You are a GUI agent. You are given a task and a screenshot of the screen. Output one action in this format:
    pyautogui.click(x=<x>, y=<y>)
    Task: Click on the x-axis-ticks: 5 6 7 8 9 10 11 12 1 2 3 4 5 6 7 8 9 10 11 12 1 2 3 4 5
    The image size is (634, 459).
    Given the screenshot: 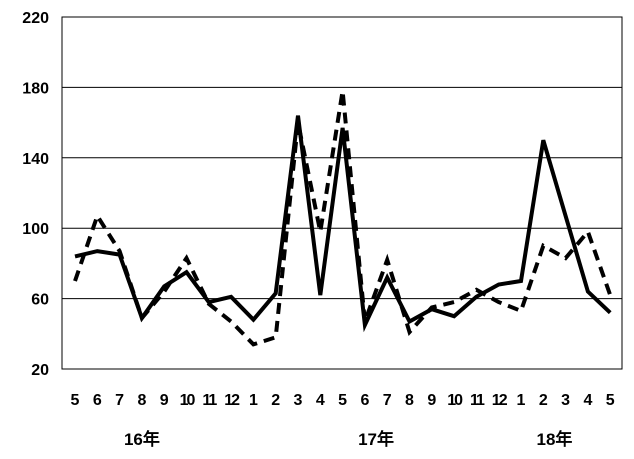 What is the action you would take?
    pyautogui.click(x=343, y=400)
    